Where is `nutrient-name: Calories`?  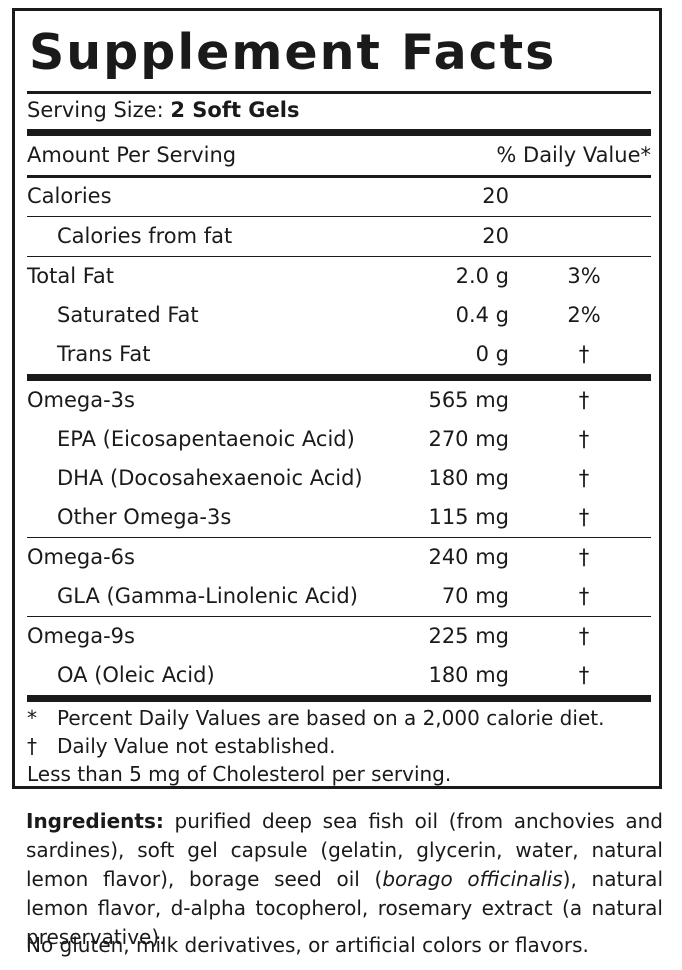
nutrient-name: Calories is located at coordinates (69, 196).